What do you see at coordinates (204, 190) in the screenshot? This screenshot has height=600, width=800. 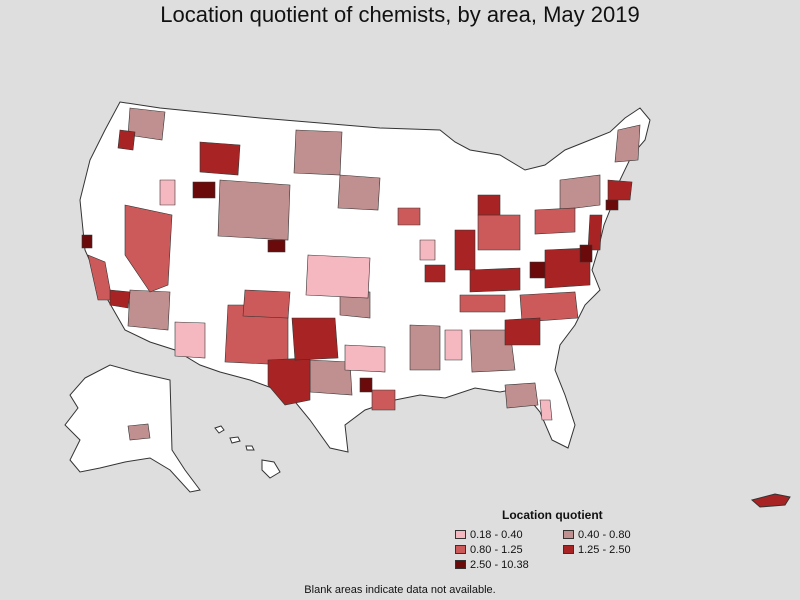 I see `area-id-e` at bounding box center [204, 190].